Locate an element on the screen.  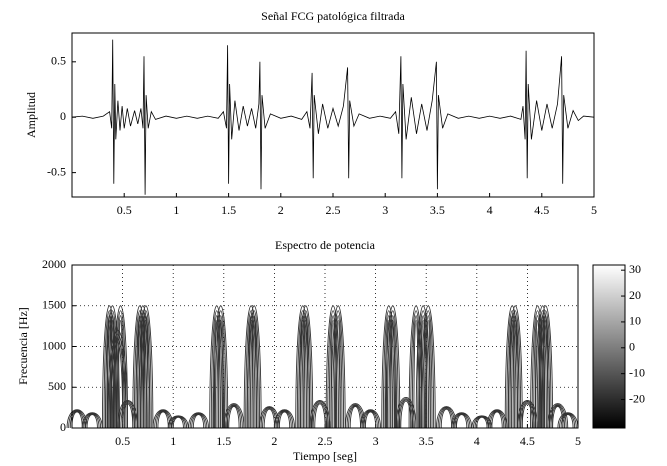
colorbar-tick-label: -20 is located at coordinates (637, 398).